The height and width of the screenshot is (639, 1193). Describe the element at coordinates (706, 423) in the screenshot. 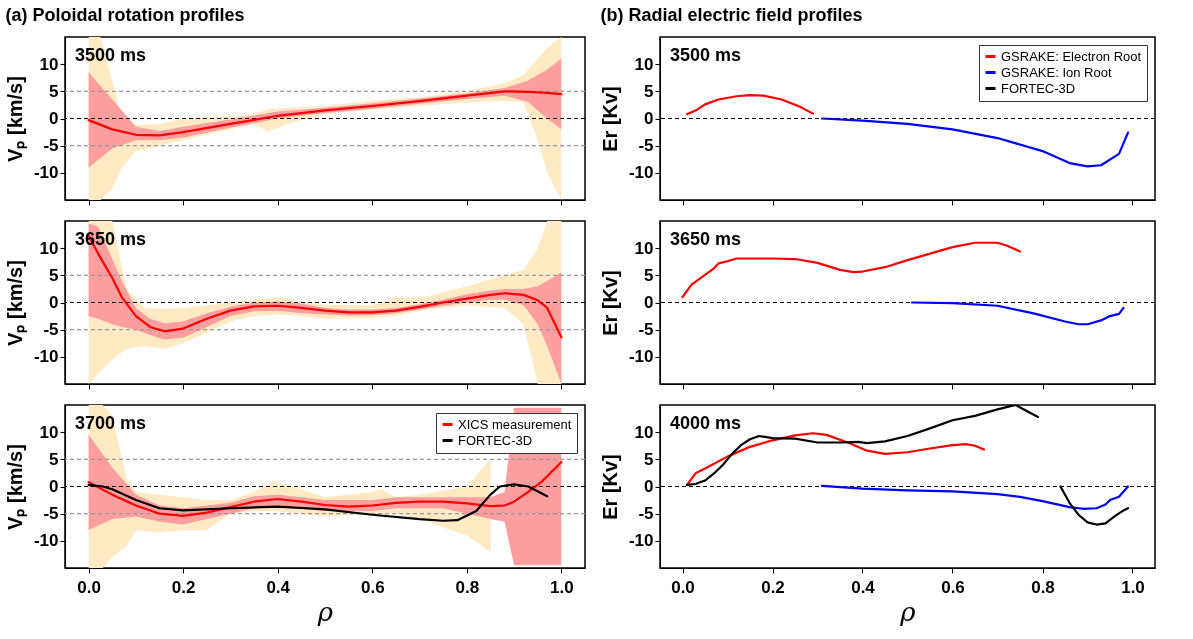

I see `annotation: 4000 ms` at that location.